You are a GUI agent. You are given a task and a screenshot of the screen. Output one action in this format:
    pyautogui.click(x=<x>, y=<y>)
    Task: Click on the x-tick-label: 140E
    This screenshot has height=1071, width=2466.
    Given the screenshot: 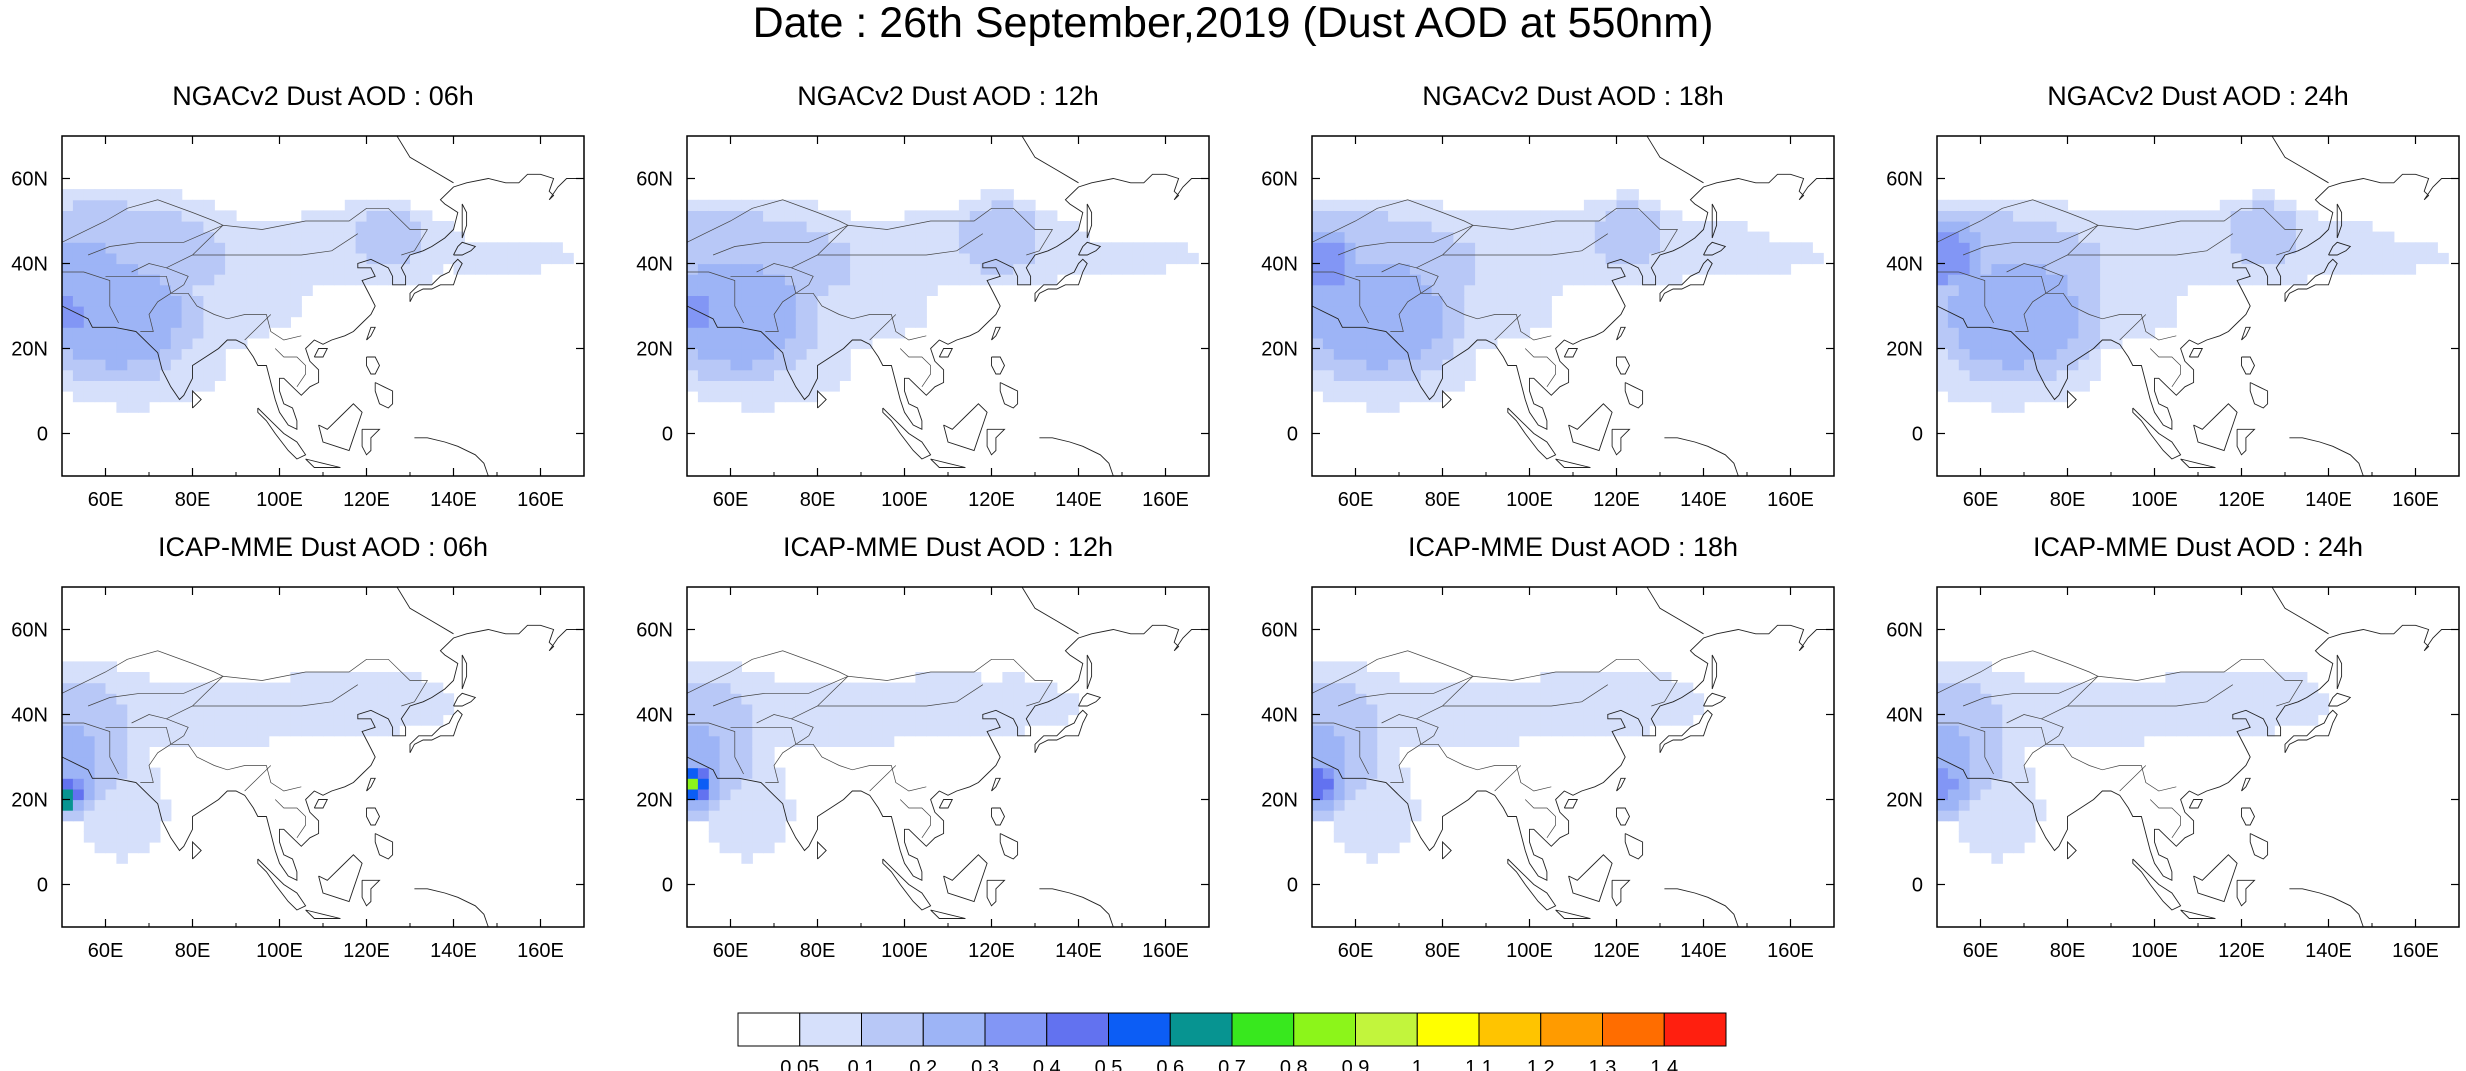 What is the action you would take?
    pyautogui.click(x=1078, y=951)
    